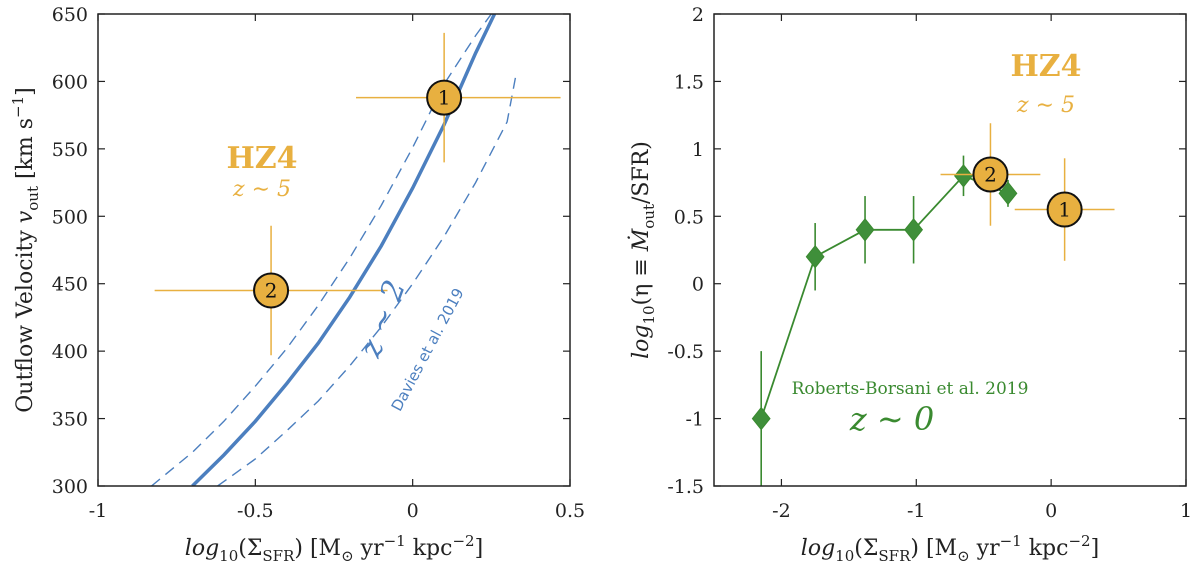 The height and width of the screenshot is (573, 1200). I want to click on left-x-axis-label: log10(ΣSFR) [M⊙ yr−1 kpc−2], so click(334, 548).